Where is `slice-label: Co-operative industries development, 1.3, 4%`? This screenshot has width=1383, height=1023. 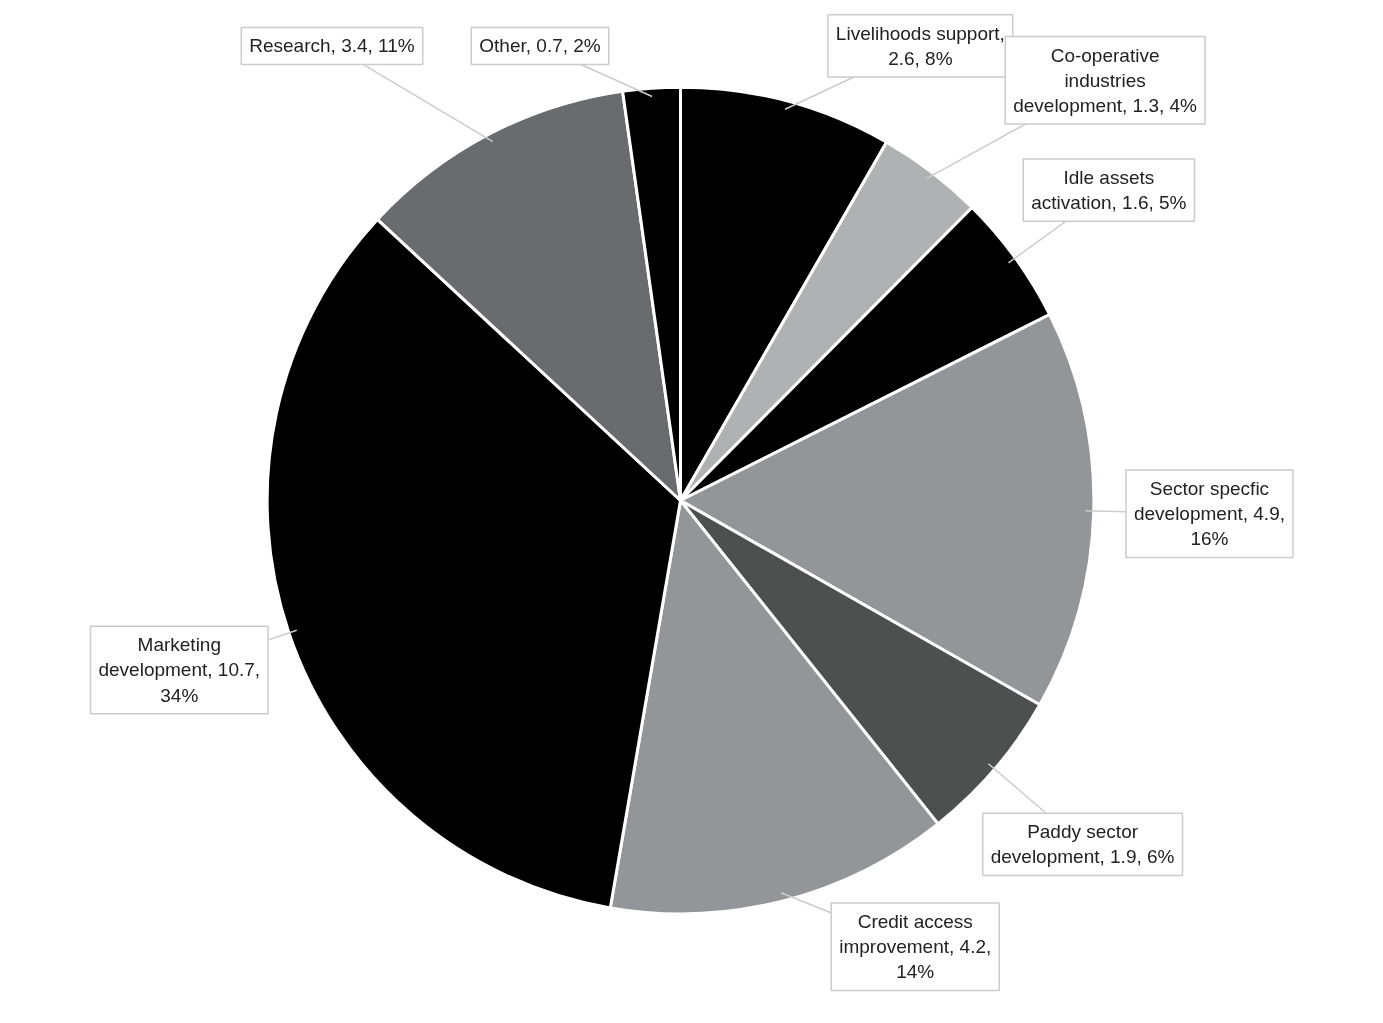
slice-label: Co-operative industries development, 1.3, 4% is located at coordinates (1105, 80).